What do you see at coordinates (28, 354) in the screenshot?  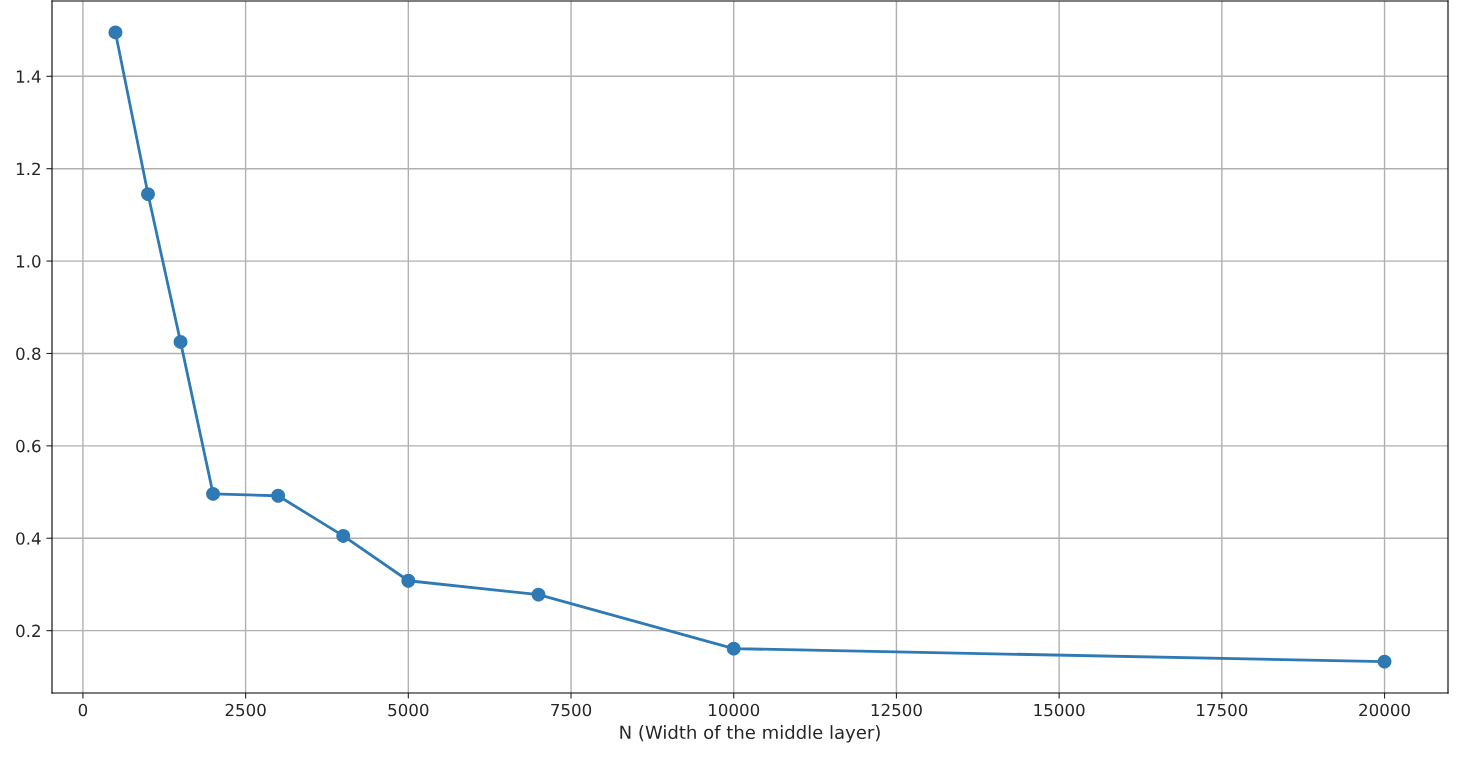 I see `y-tick-label: 0.8` at bounding box center [28, 354].